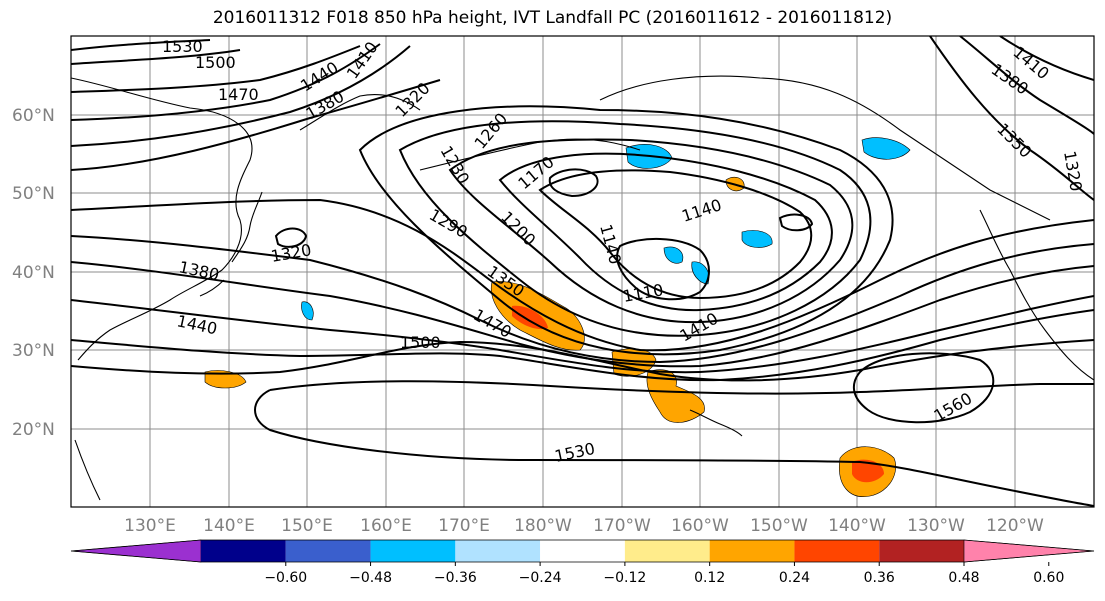 Image resolution: width=1105 pixels, height=601 pixels. I want to click on lon-label: 150°E, so click(307, 526).